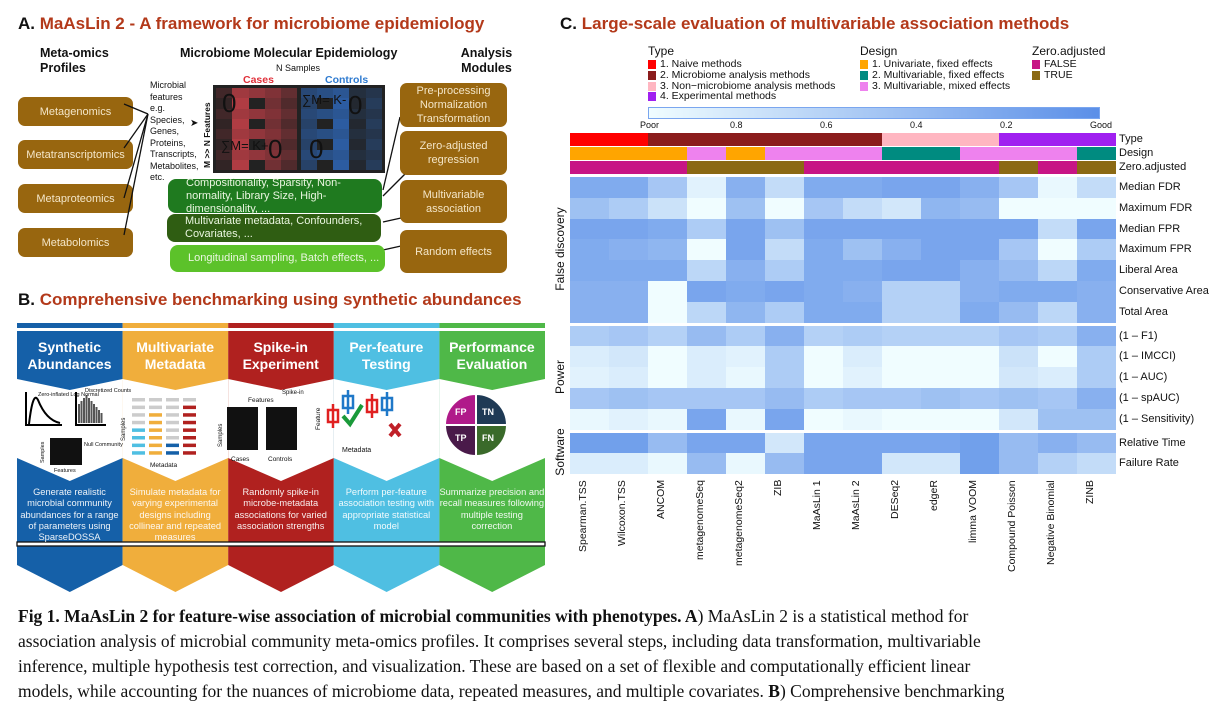 The image size is (1219, 707). I want to click on legend-label: FALSE, so click(1060, 64).